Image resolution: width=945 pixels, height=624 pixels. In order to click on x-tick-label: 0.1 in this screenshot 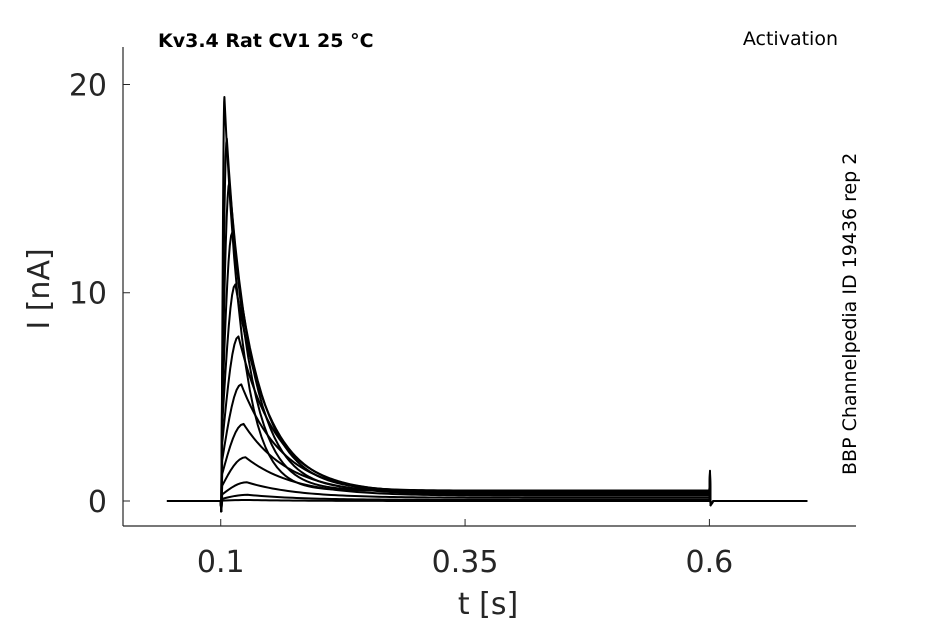, I will do `click(221, 562)`.